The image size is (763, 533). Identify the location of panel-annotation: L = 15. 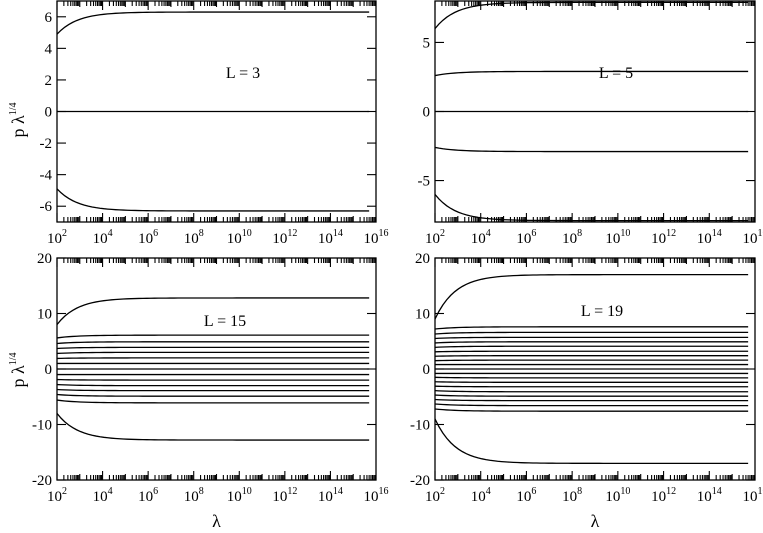
(225, 321).